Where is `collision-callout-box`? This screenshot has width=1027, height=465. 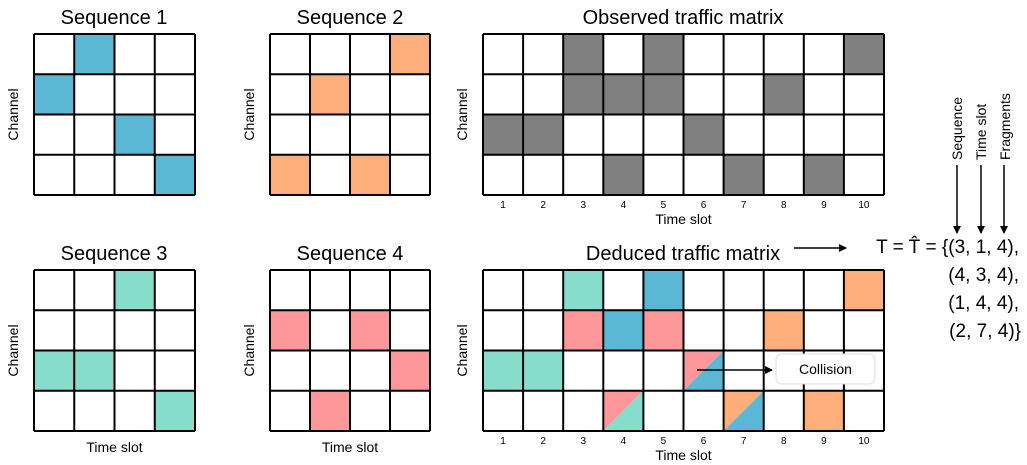
collision-callout-box is located at coordinates (825, 369).